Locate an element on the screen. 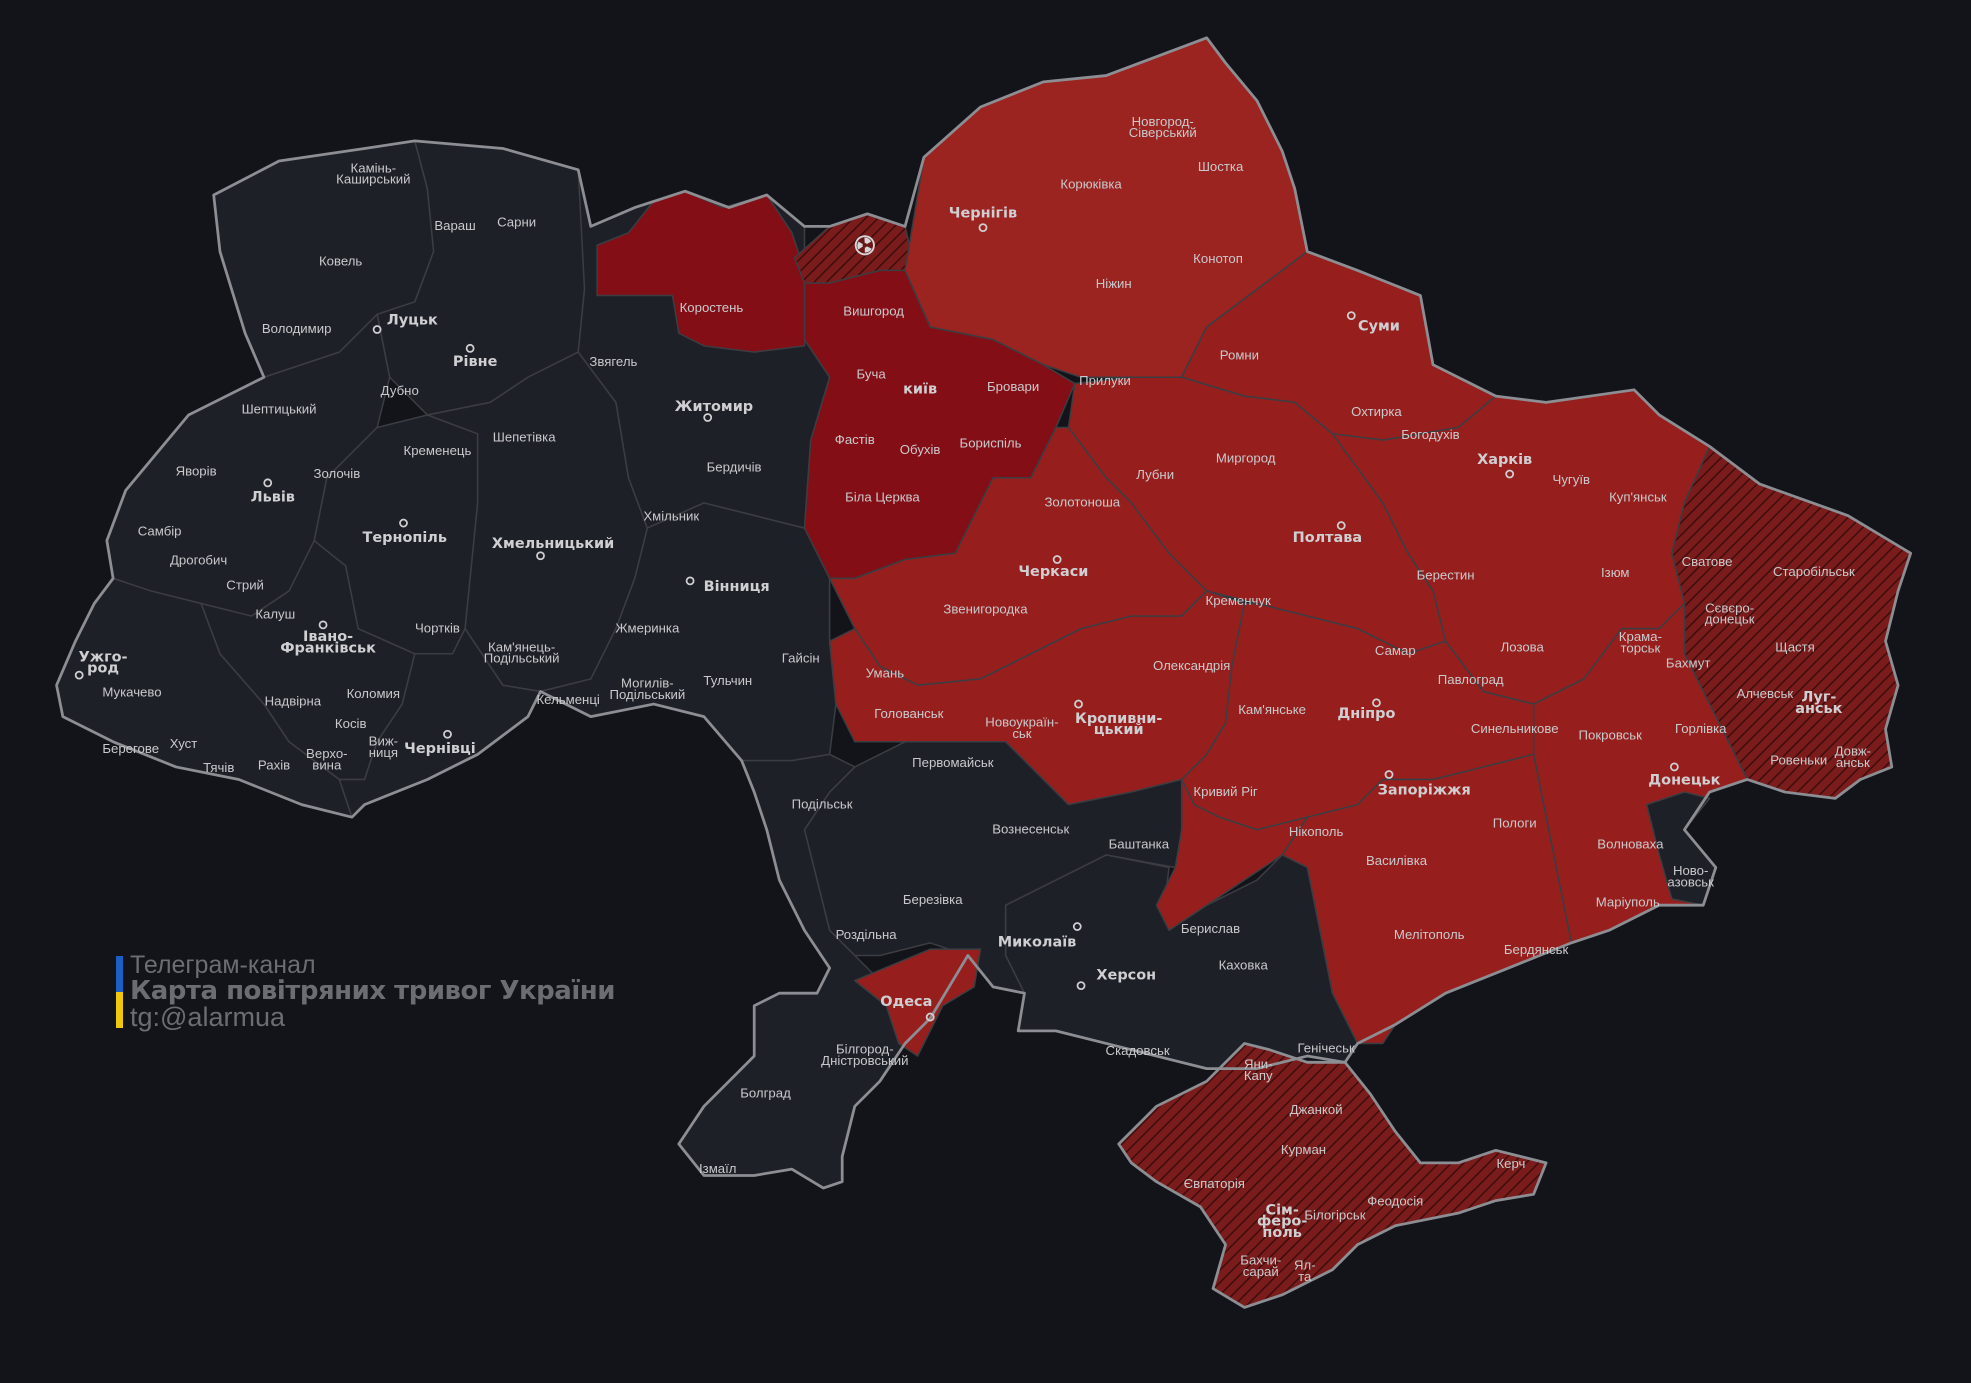 This screenshot has height=1383, width=1971. district-label: Нікополь is located at coordinates (1316, 831).